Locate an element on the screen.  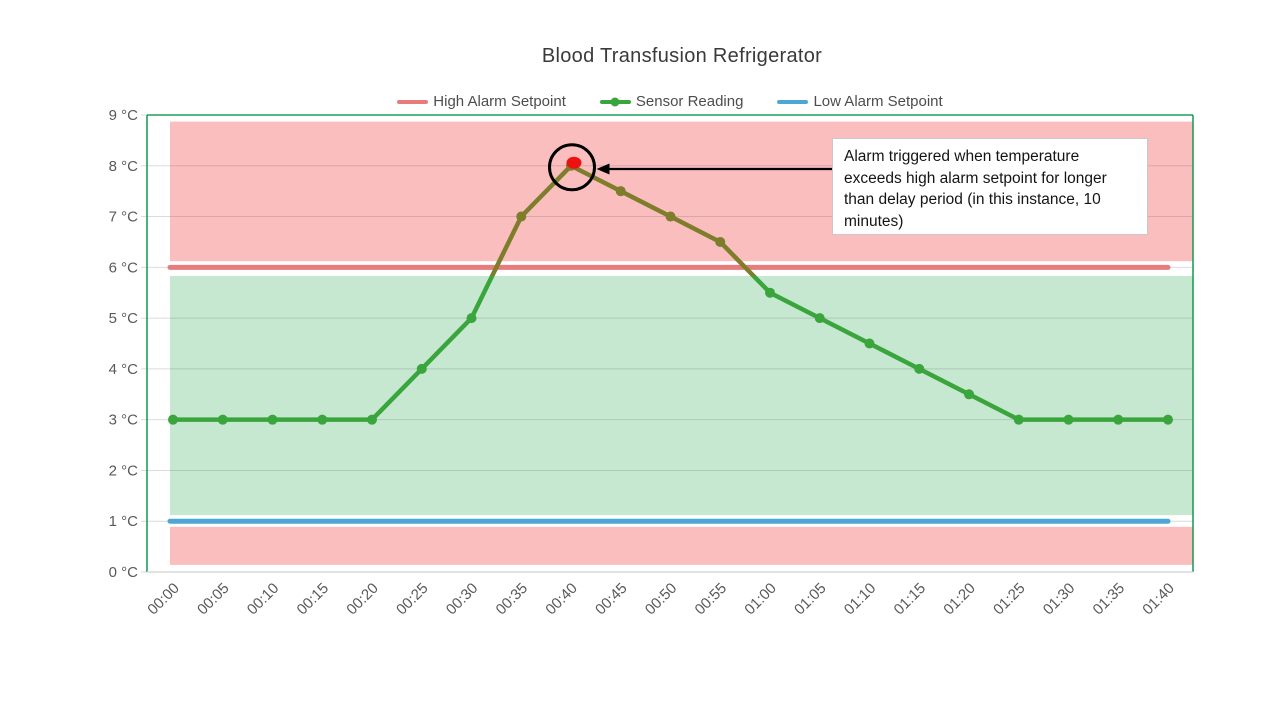
legend-item-high-alarm: High Alarm Setpoint is located at coordinates (481, 101).